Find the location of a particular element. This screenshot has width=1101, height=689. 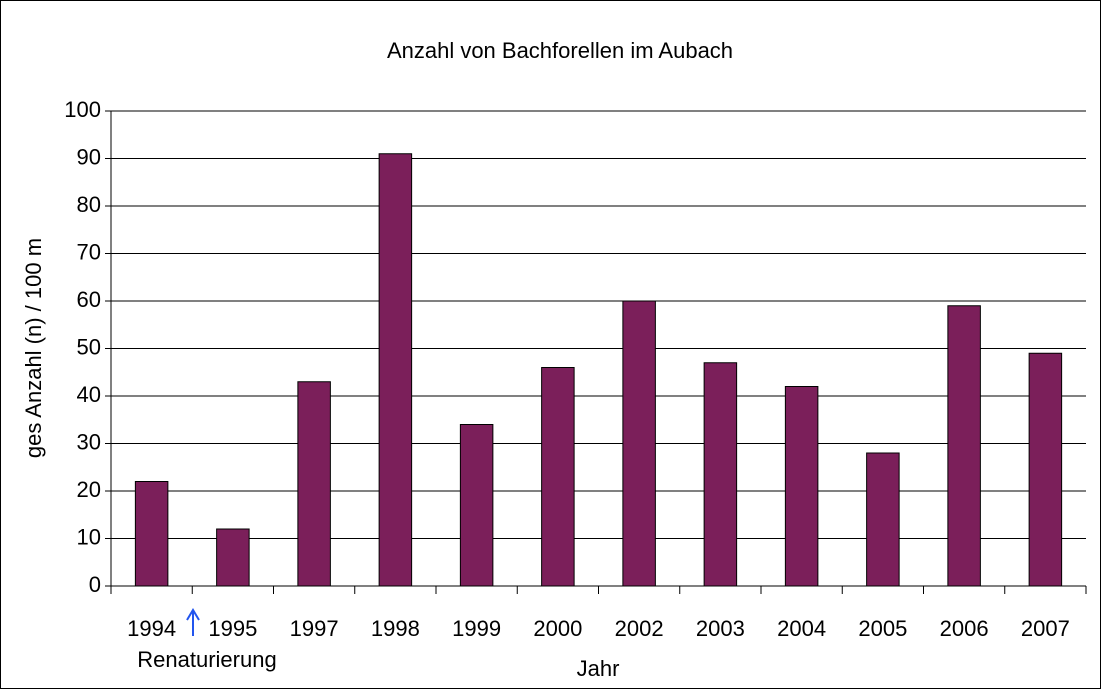

annotation-arrow is located at coordinates (193, 622).